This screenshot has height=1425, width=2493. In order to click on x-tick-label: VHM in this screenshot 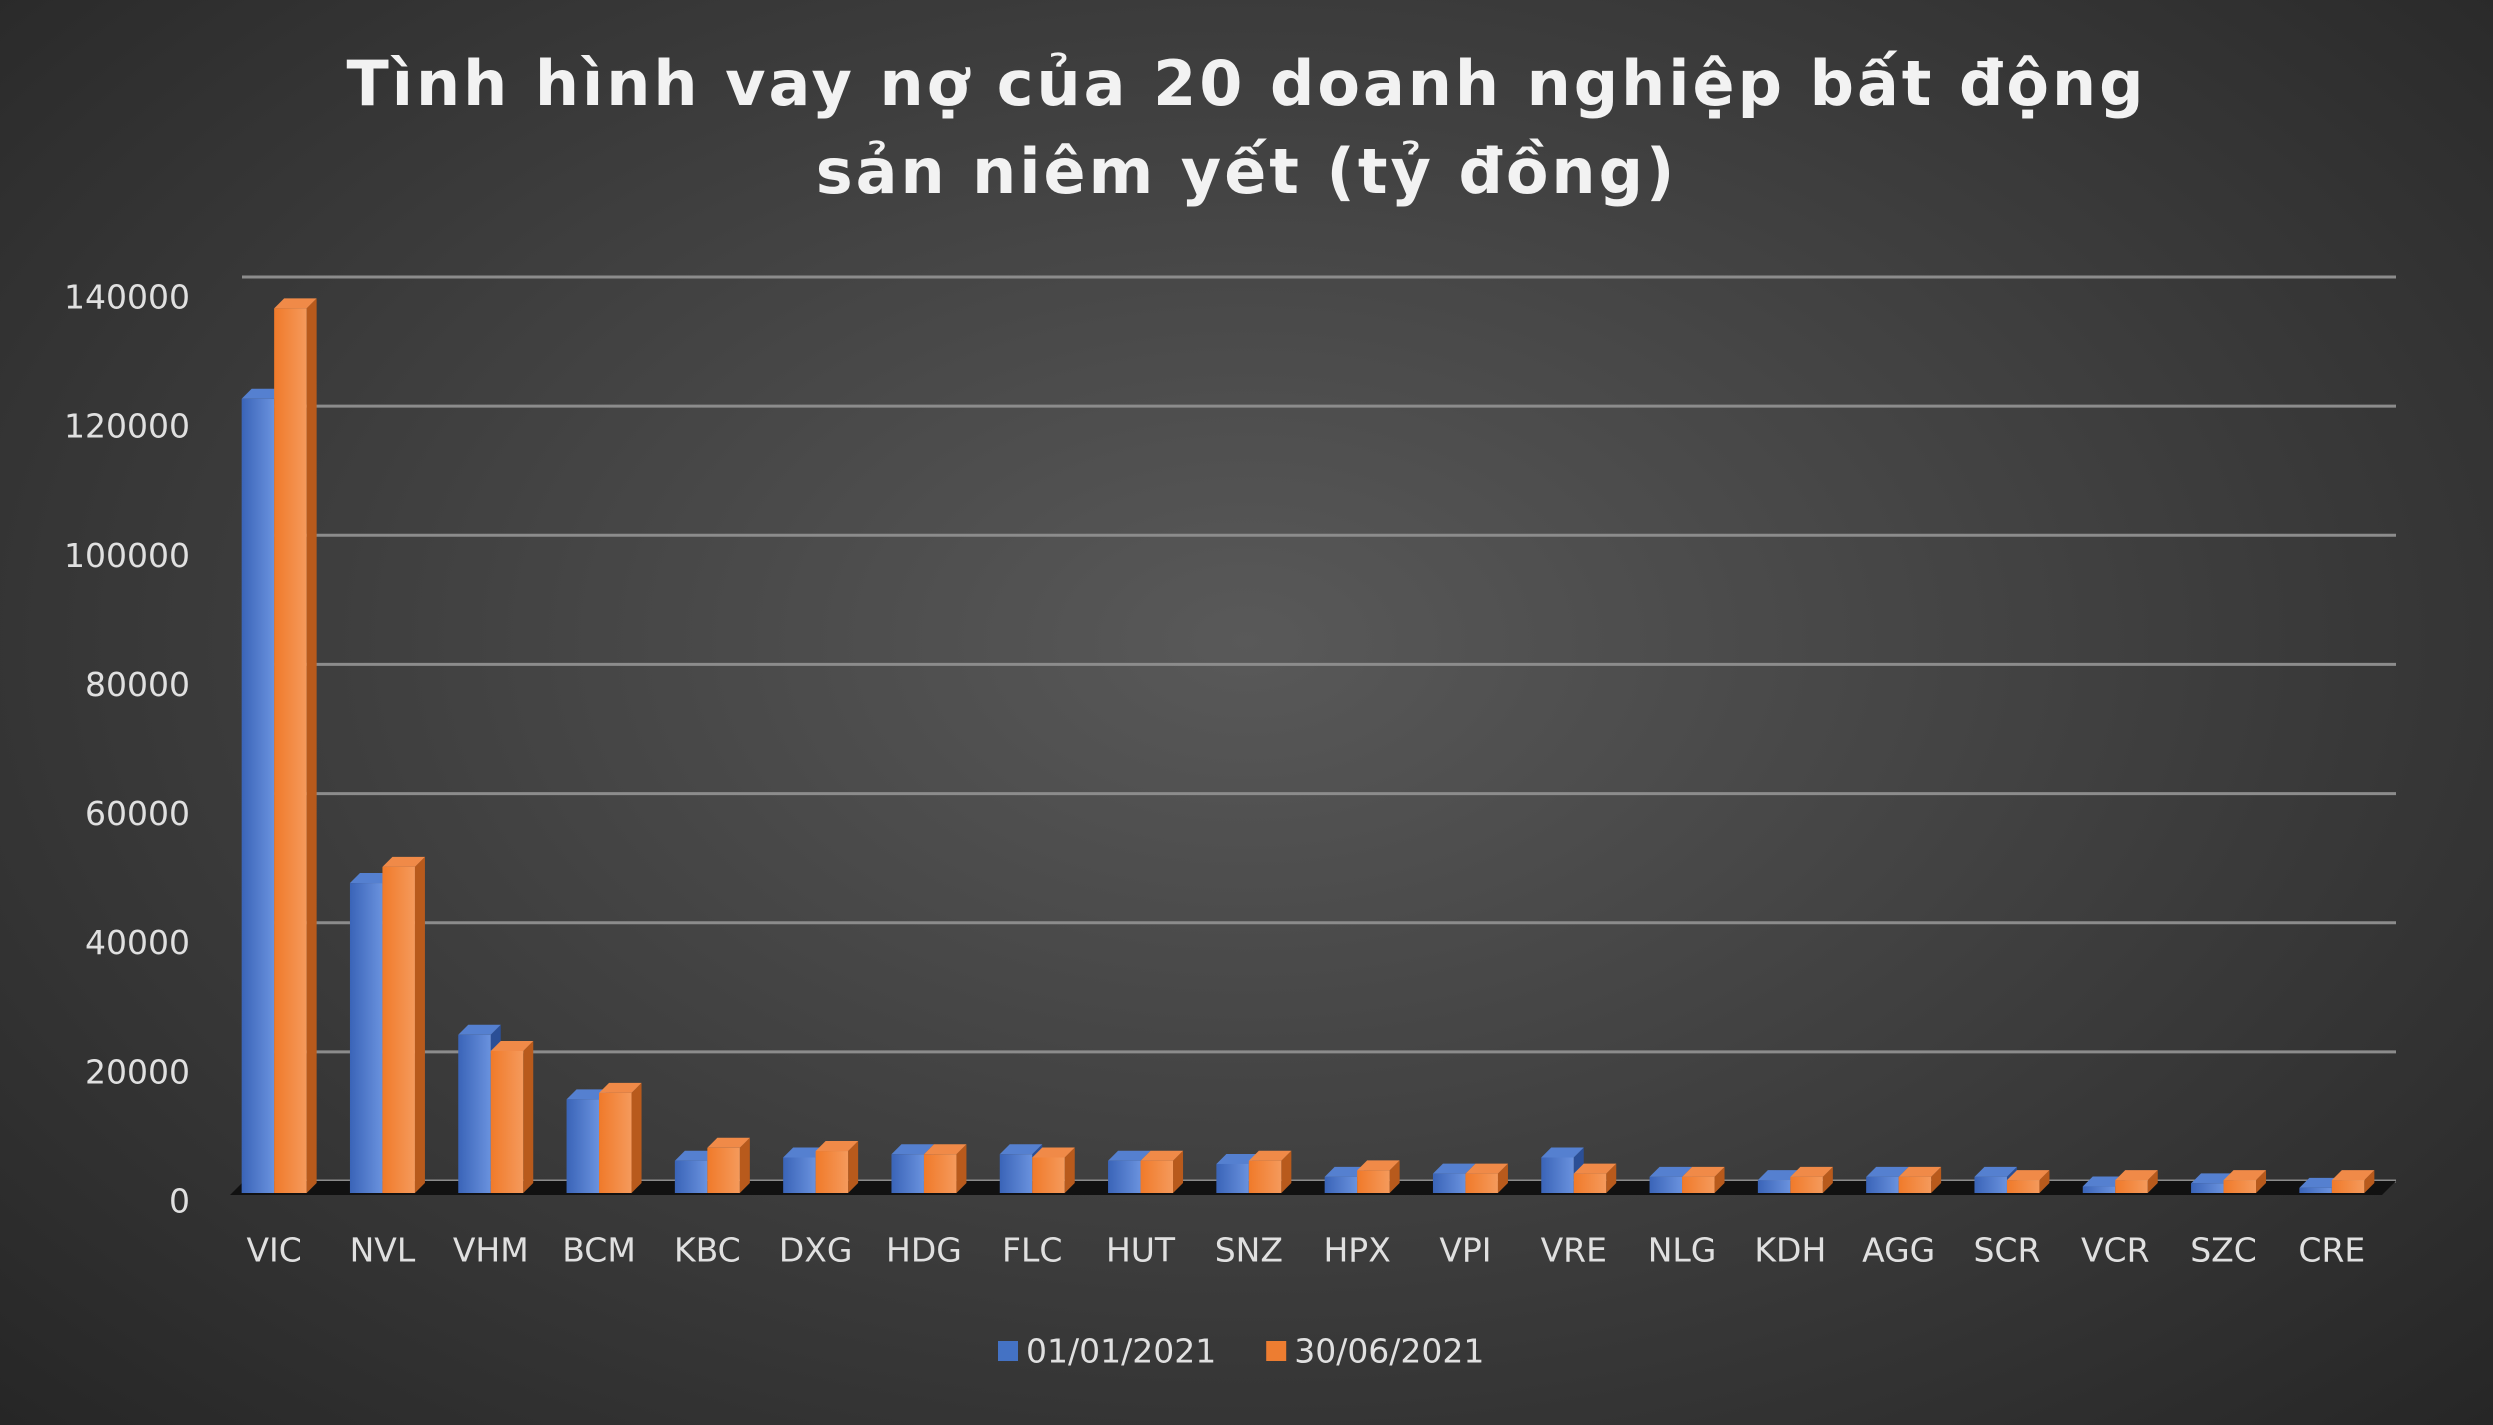, I will do `click(491, 1250)`.